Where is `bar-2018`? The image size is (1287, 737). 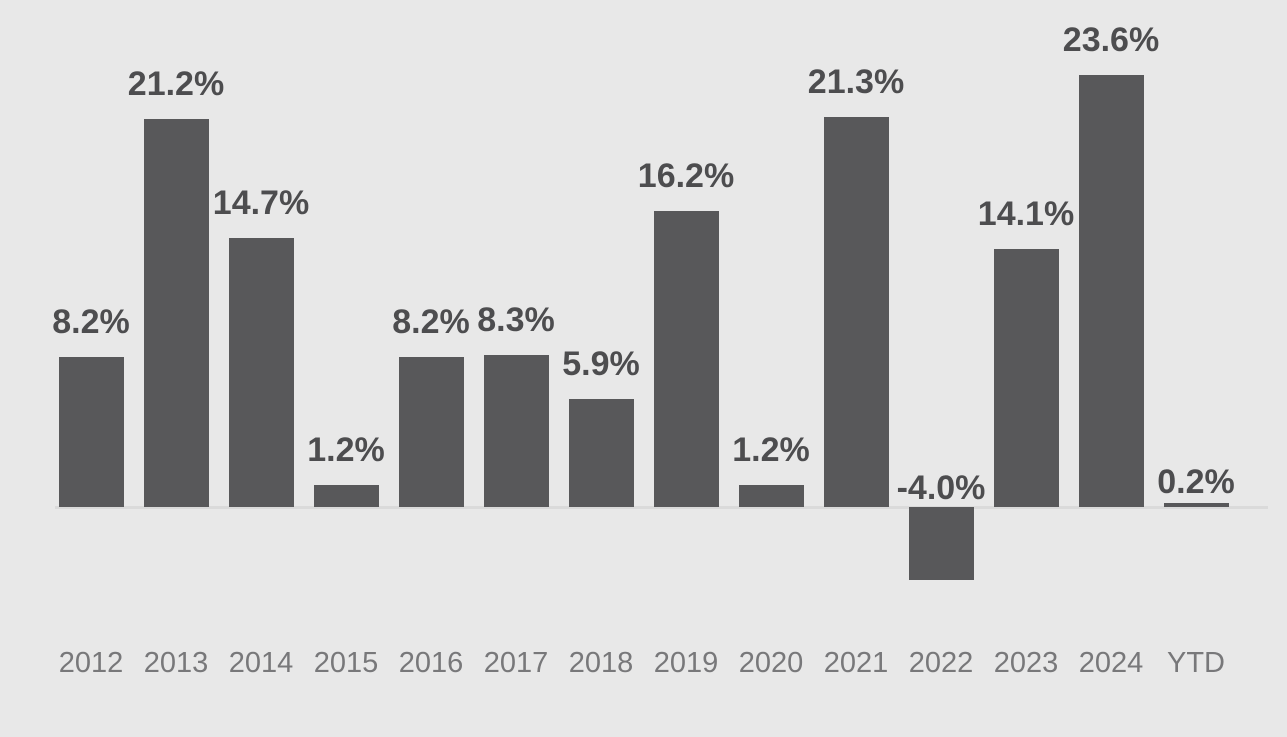
bar-2018 is located at coordinates (601, 453).